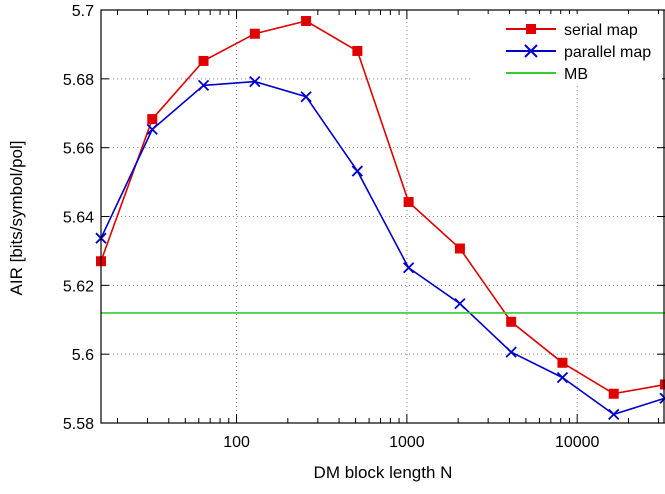 This screenshot has height=494, width=665. I want to click on y-axis-label: AIR [bits/symbol/pol], so click(16, 218).